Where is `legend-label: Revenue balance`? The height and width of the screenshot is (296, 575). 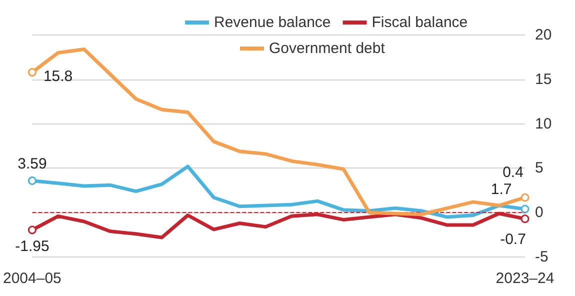
legend-label: Revenue balance is located at coordinates (272, 22).